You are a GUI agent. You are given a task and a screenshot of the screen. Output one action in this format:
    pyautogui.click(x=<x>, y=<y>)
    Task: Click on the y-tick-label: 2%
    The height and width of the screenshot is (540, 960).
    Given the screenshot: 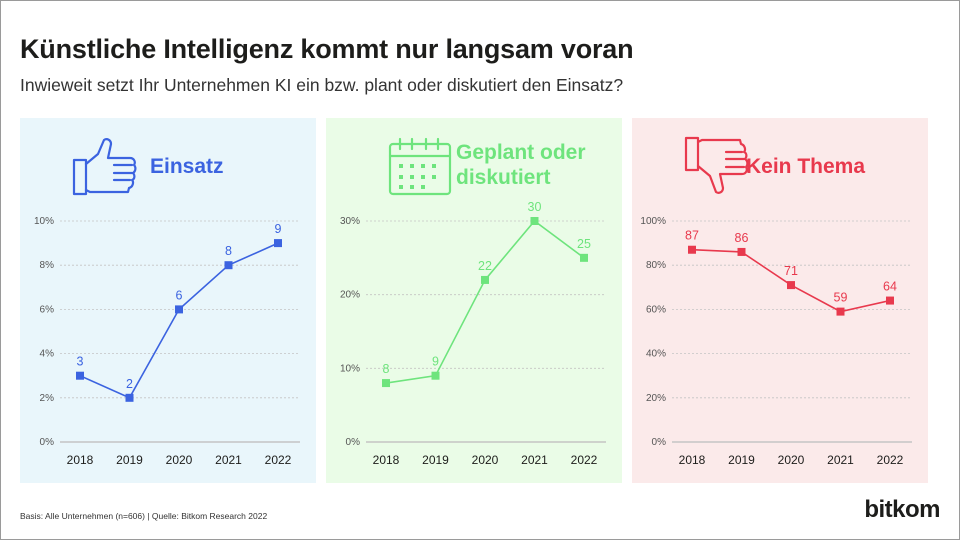 What is the action you would take?
    pyautogui.click(x=47, y=398)
    